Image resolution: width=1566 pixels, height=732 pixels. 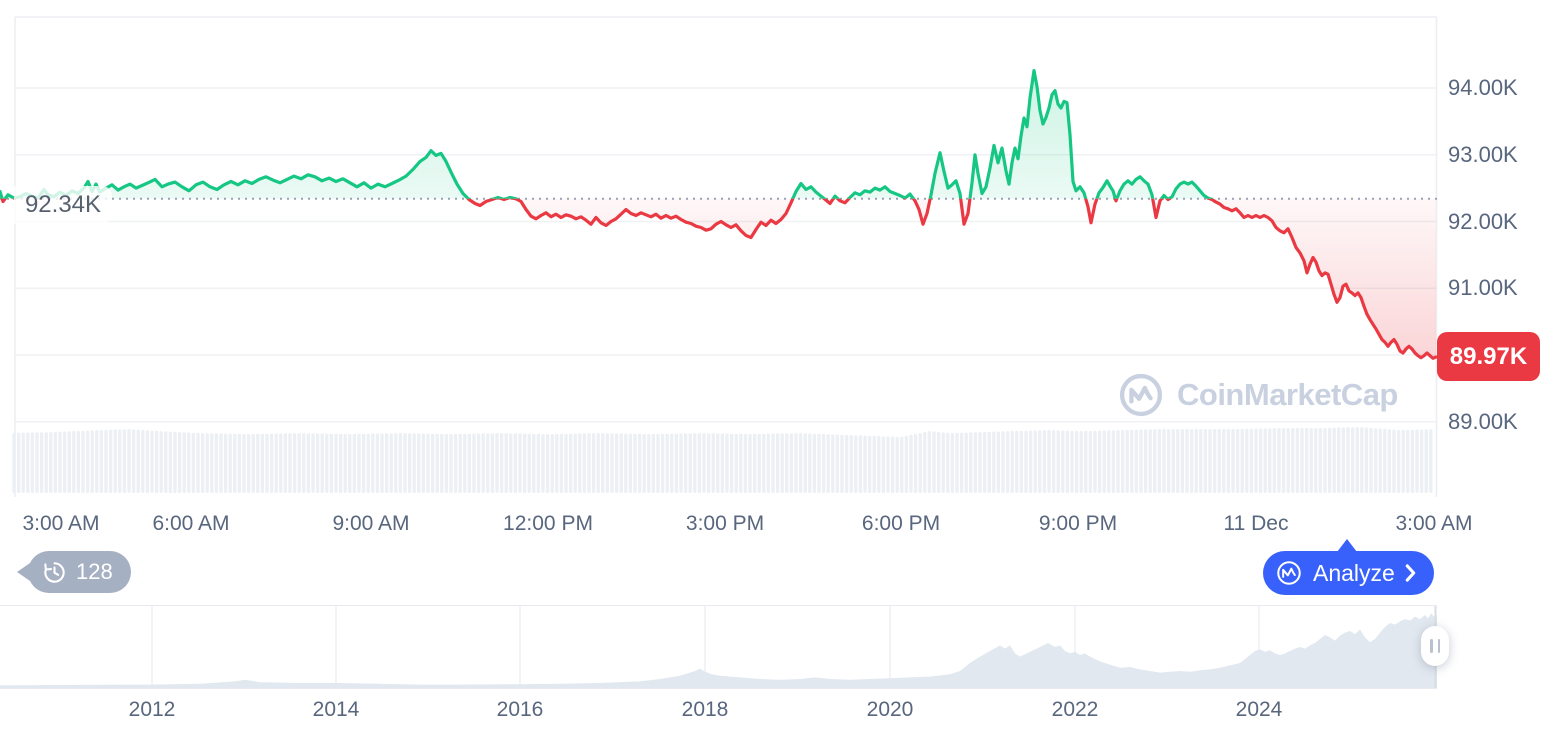 I want to click on current-price-badge: 89.97K, so click(x=1488, y=356).